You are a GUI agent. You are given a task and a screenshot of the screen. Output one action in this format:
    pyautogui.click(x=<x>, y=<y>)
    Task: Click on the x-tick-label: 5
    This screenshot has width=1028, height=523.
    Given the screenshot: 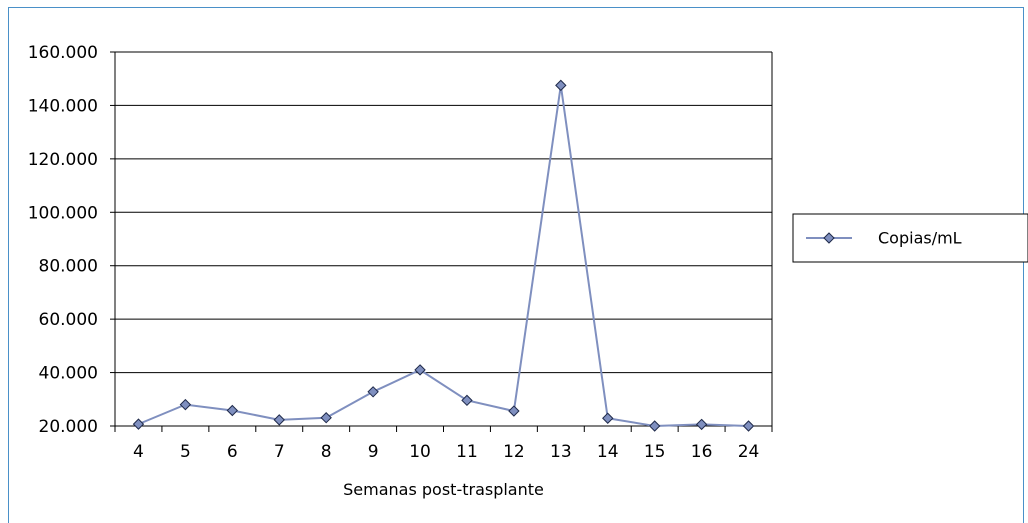 What is the action you would take?
    pyautogui.click(x=185, y=452)
    